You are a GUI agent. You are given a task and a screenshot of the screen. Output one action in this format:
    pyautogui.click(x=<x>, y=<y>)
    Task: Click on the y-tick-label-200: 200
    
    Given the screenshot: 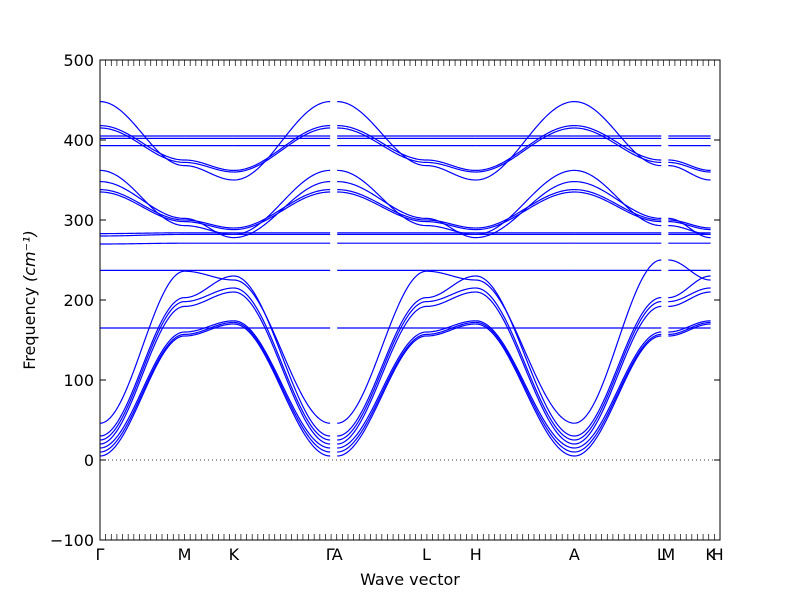 What is the action you would take?
    pyautogui.click(x=78, y=300)
    